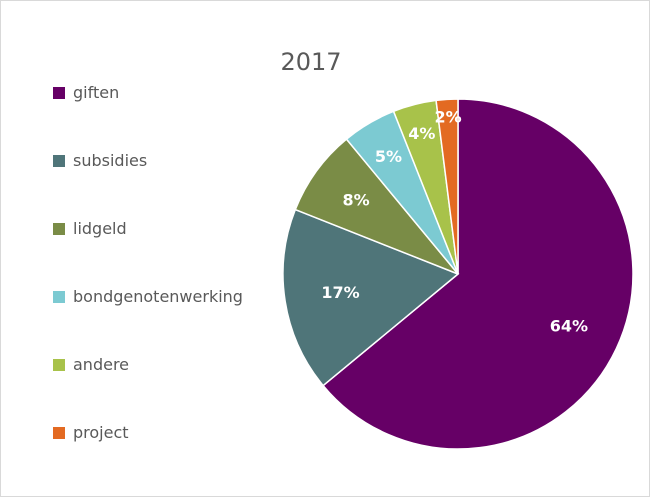 This screenshot has width=650, height=497. Describe the element at coordinates (110, 160) in the screenshot. I see `legend-label: subsidies` at that location.